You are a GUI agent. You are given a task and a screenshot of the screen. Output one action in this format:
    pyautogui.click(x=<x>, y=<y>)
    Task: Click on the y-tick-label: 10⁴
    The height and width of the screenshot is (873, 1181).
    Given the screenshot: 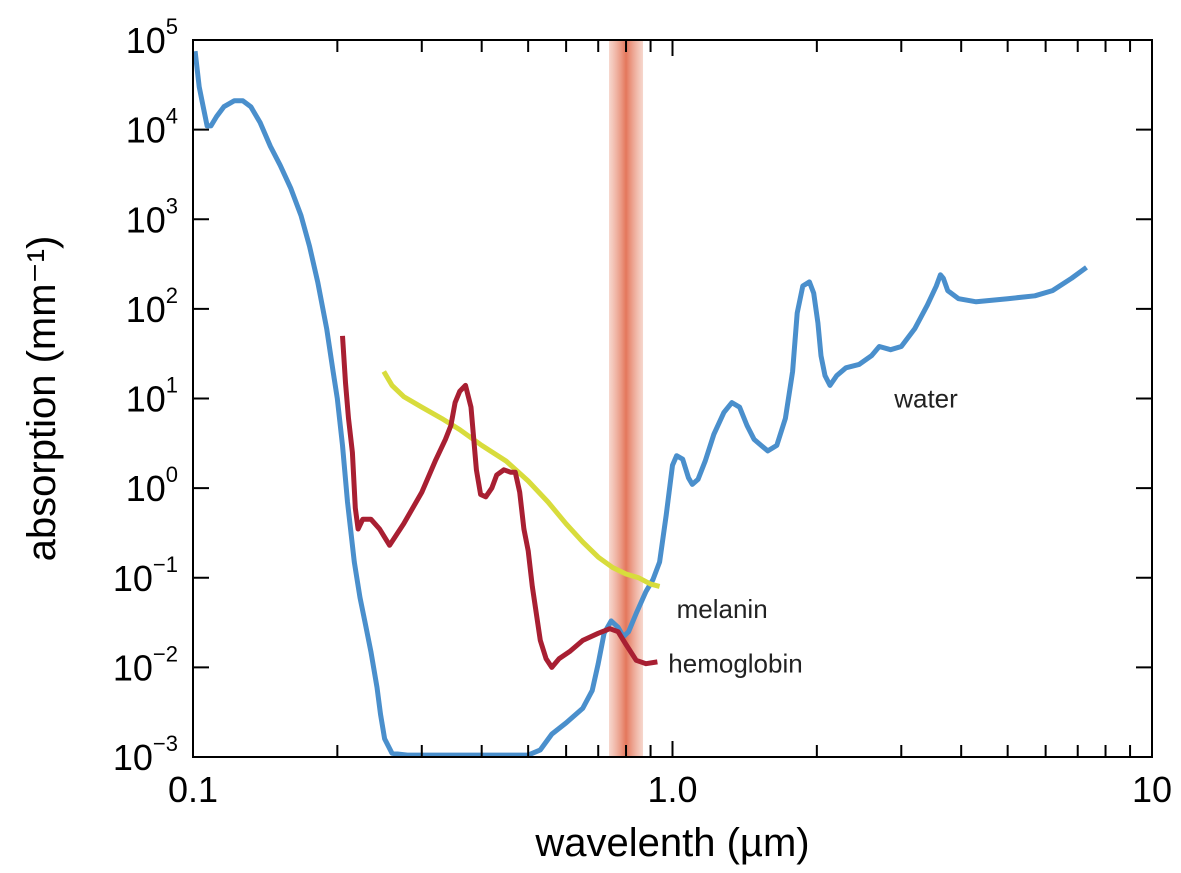 What is the action you would take?
    pyautogui.click(x=152, y=127)
    